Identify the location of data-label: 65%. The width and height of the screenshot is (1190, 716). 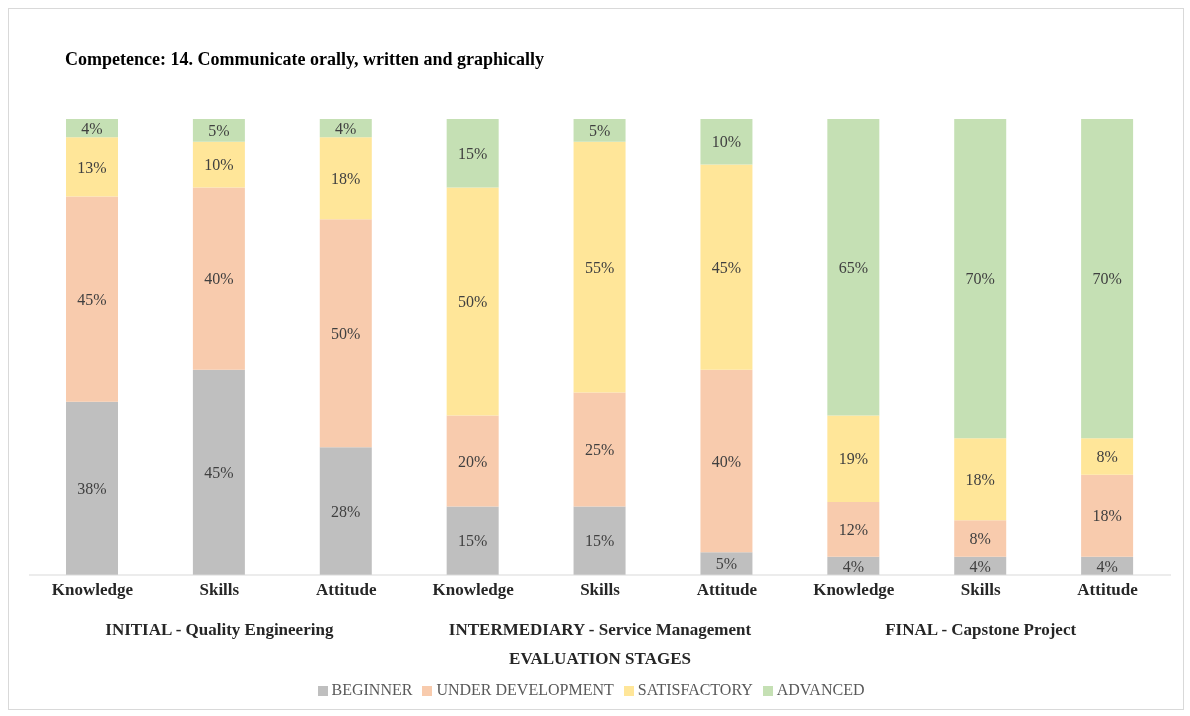
(853, 267).